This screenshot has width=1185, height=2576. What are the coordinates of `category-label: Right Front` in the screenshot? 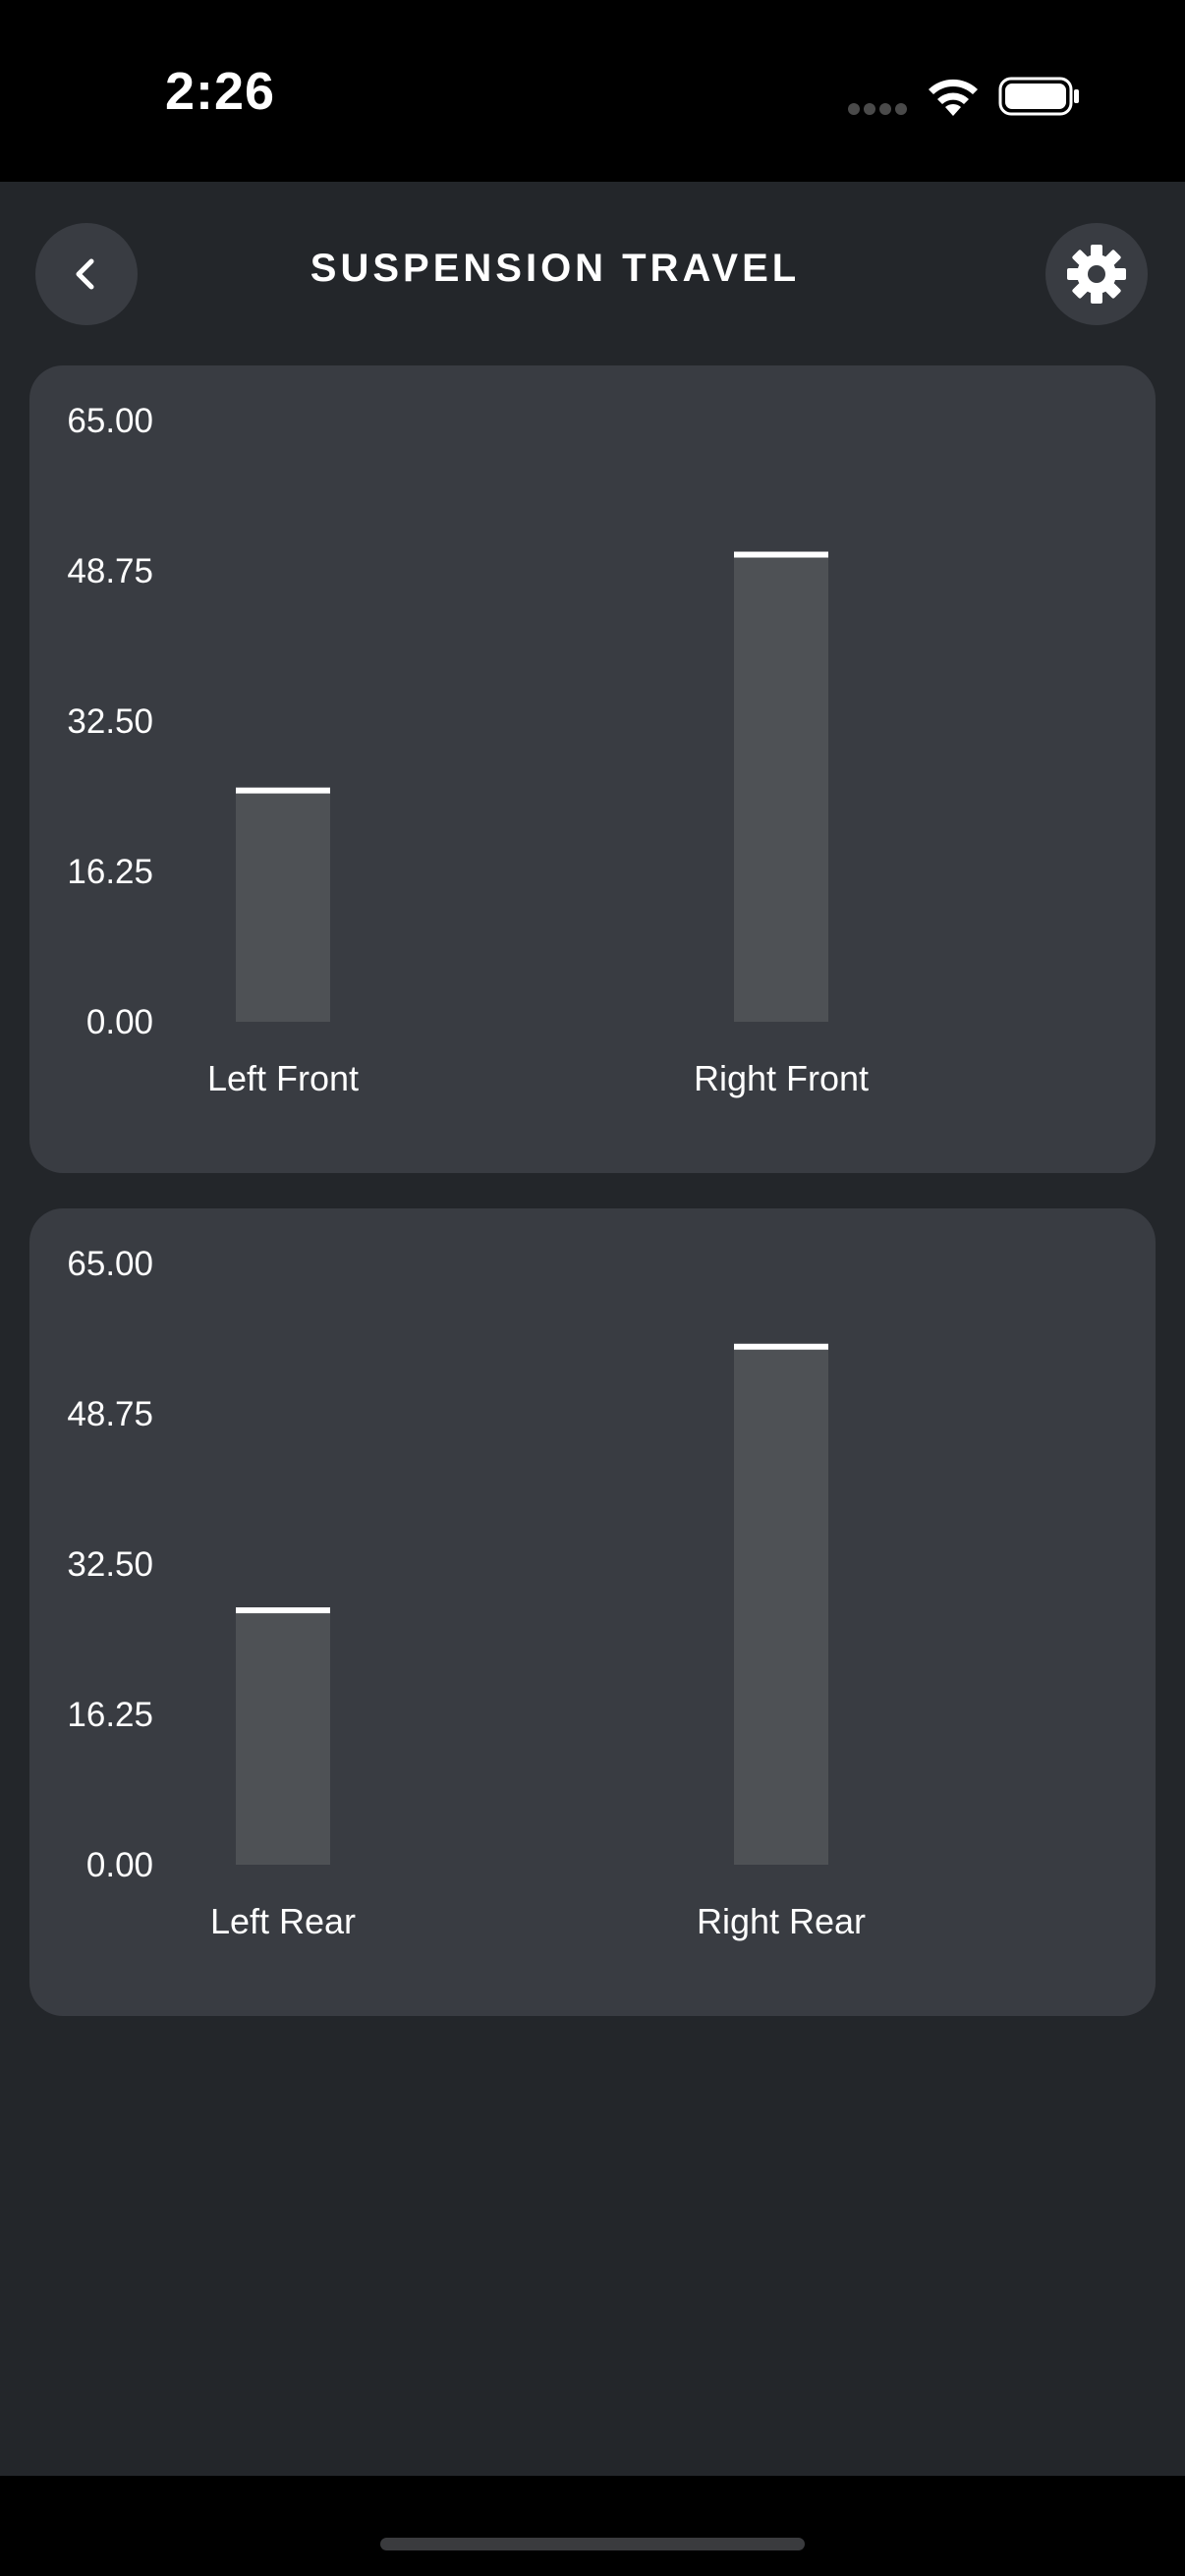 It's located at (782, 1078).